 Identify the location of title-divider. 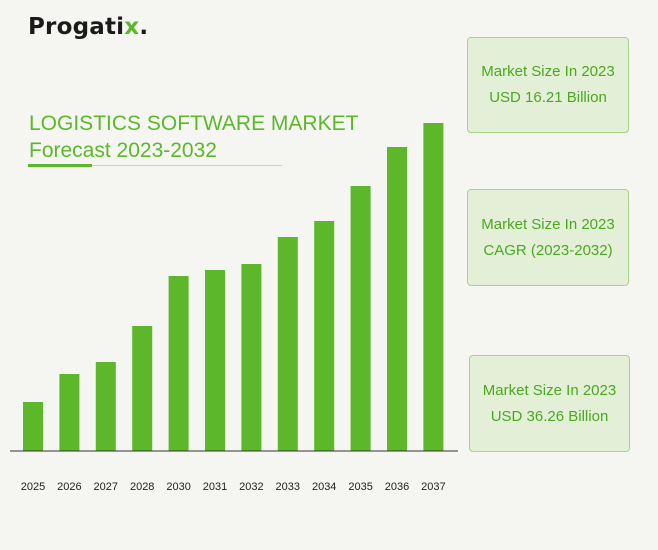
(155, 165).